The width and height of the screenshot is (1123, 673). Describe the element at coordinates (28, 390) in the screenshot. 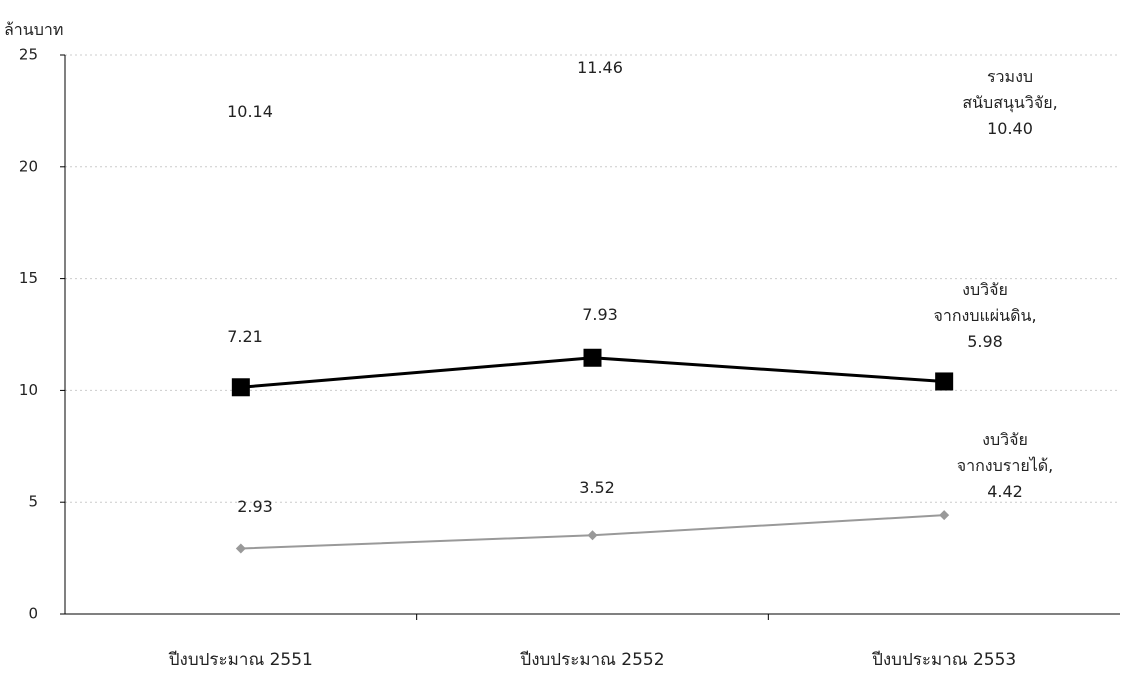

I see `y-tick-label: 10` at that location.